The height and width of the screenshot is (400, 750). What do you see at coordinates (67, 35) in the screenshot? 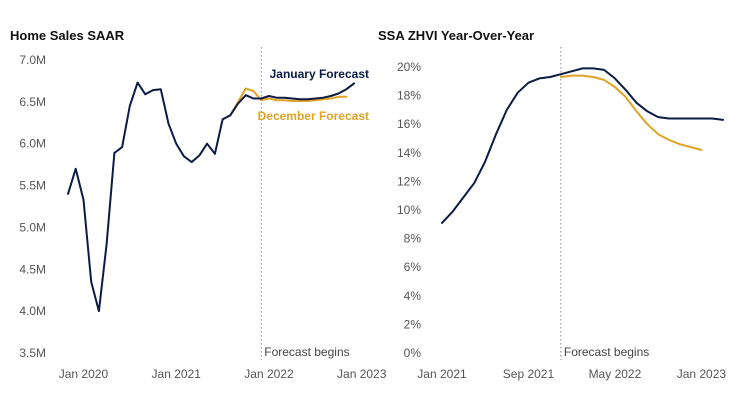
I see `chart-title: Home Sales SAAR` at bounding box center [67, 35].